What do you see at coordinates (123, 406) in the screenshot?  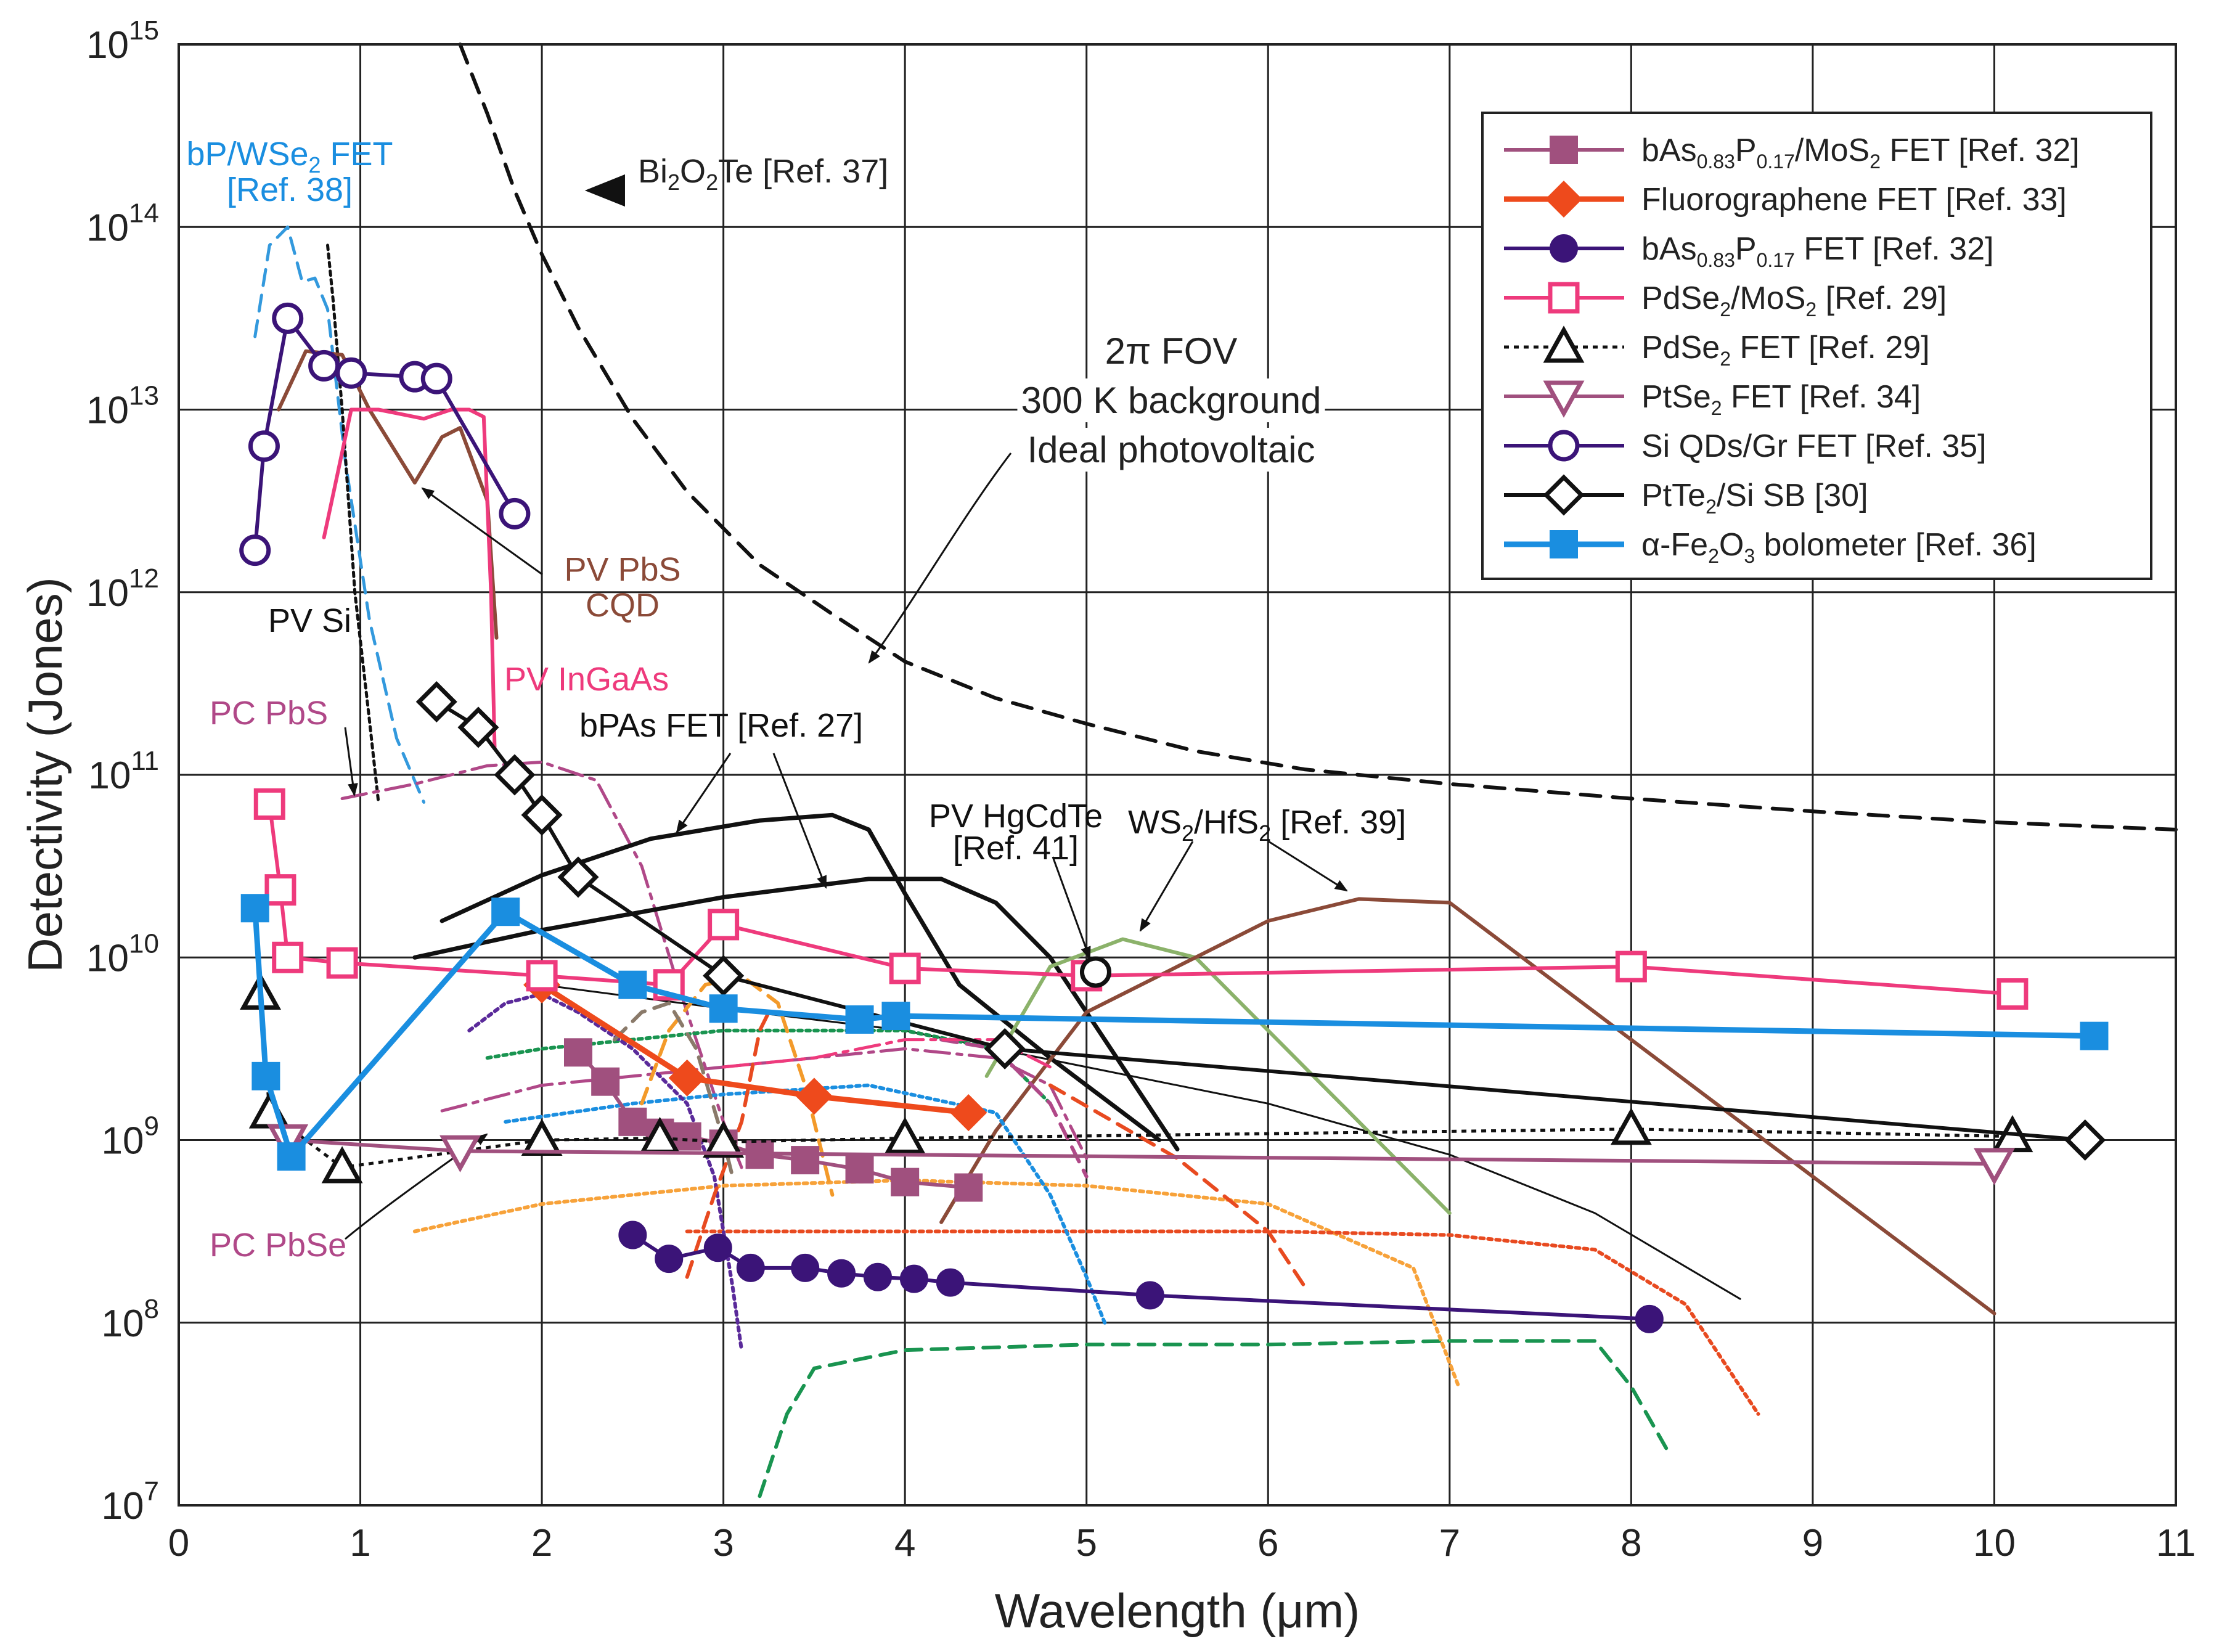 I see `y-tick-label: 10¹³` at bounding box center [123, 406].